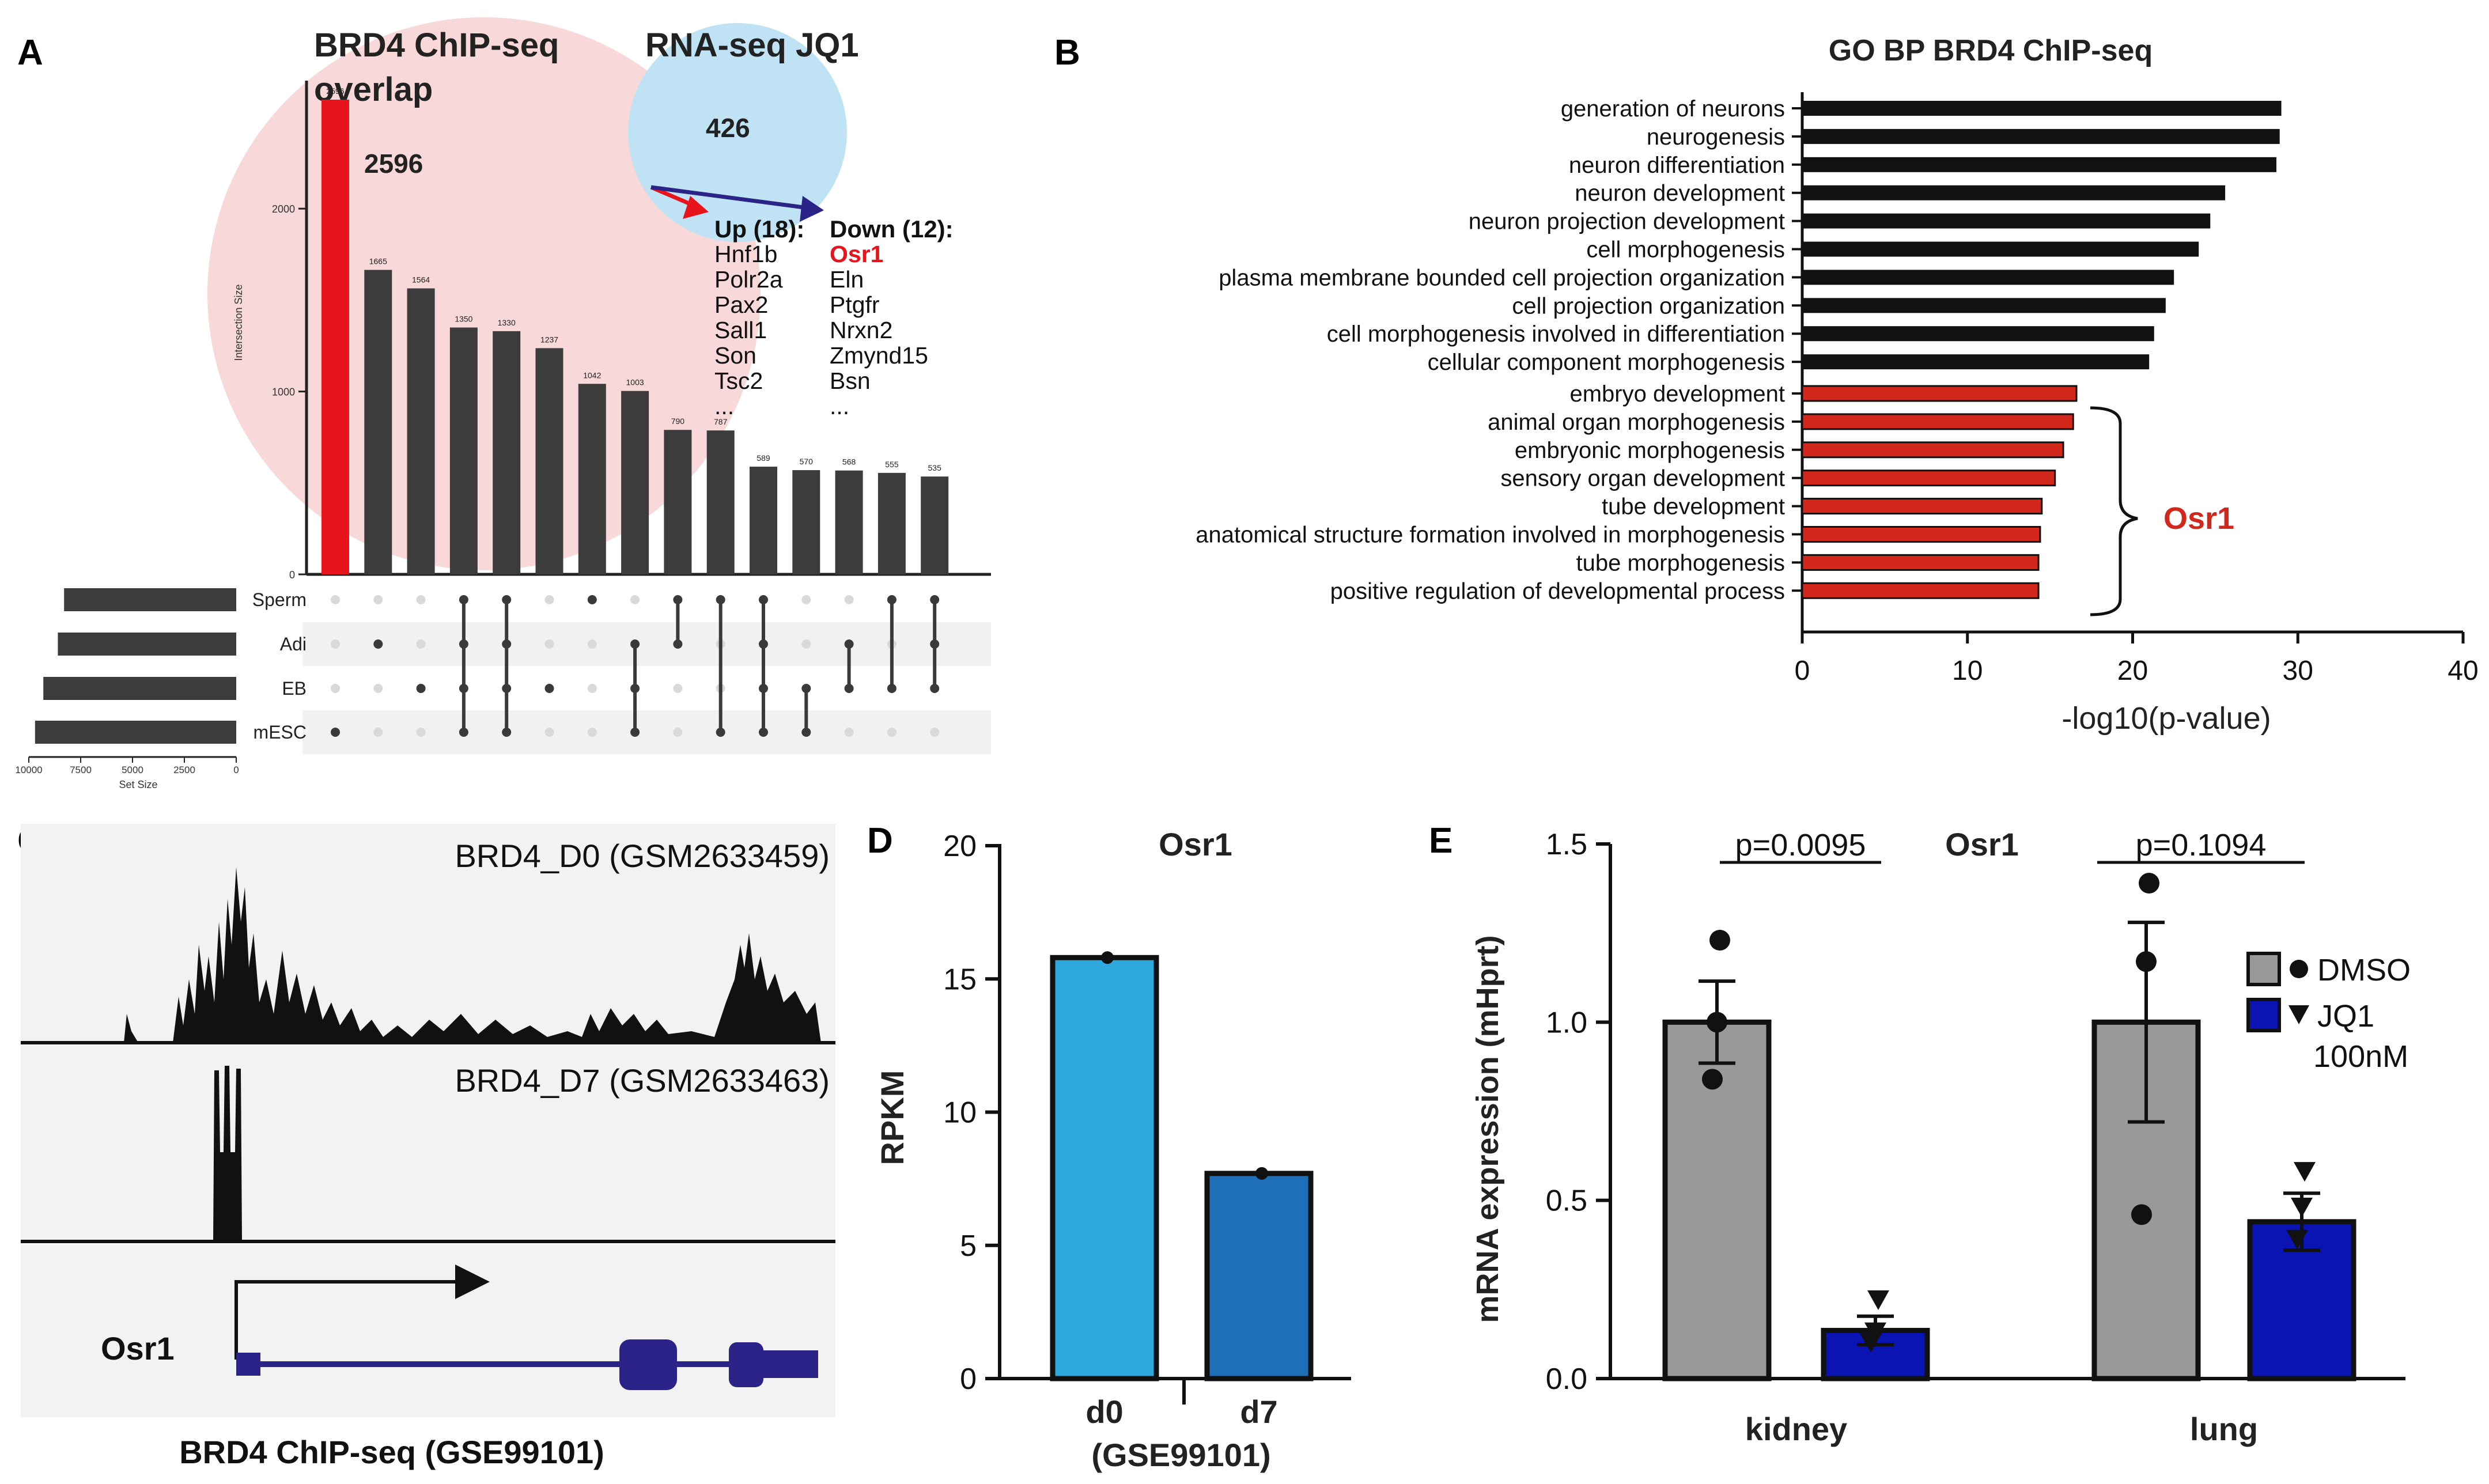  I want to click on go-term-label: generation of neurons, so click(1673, 109).